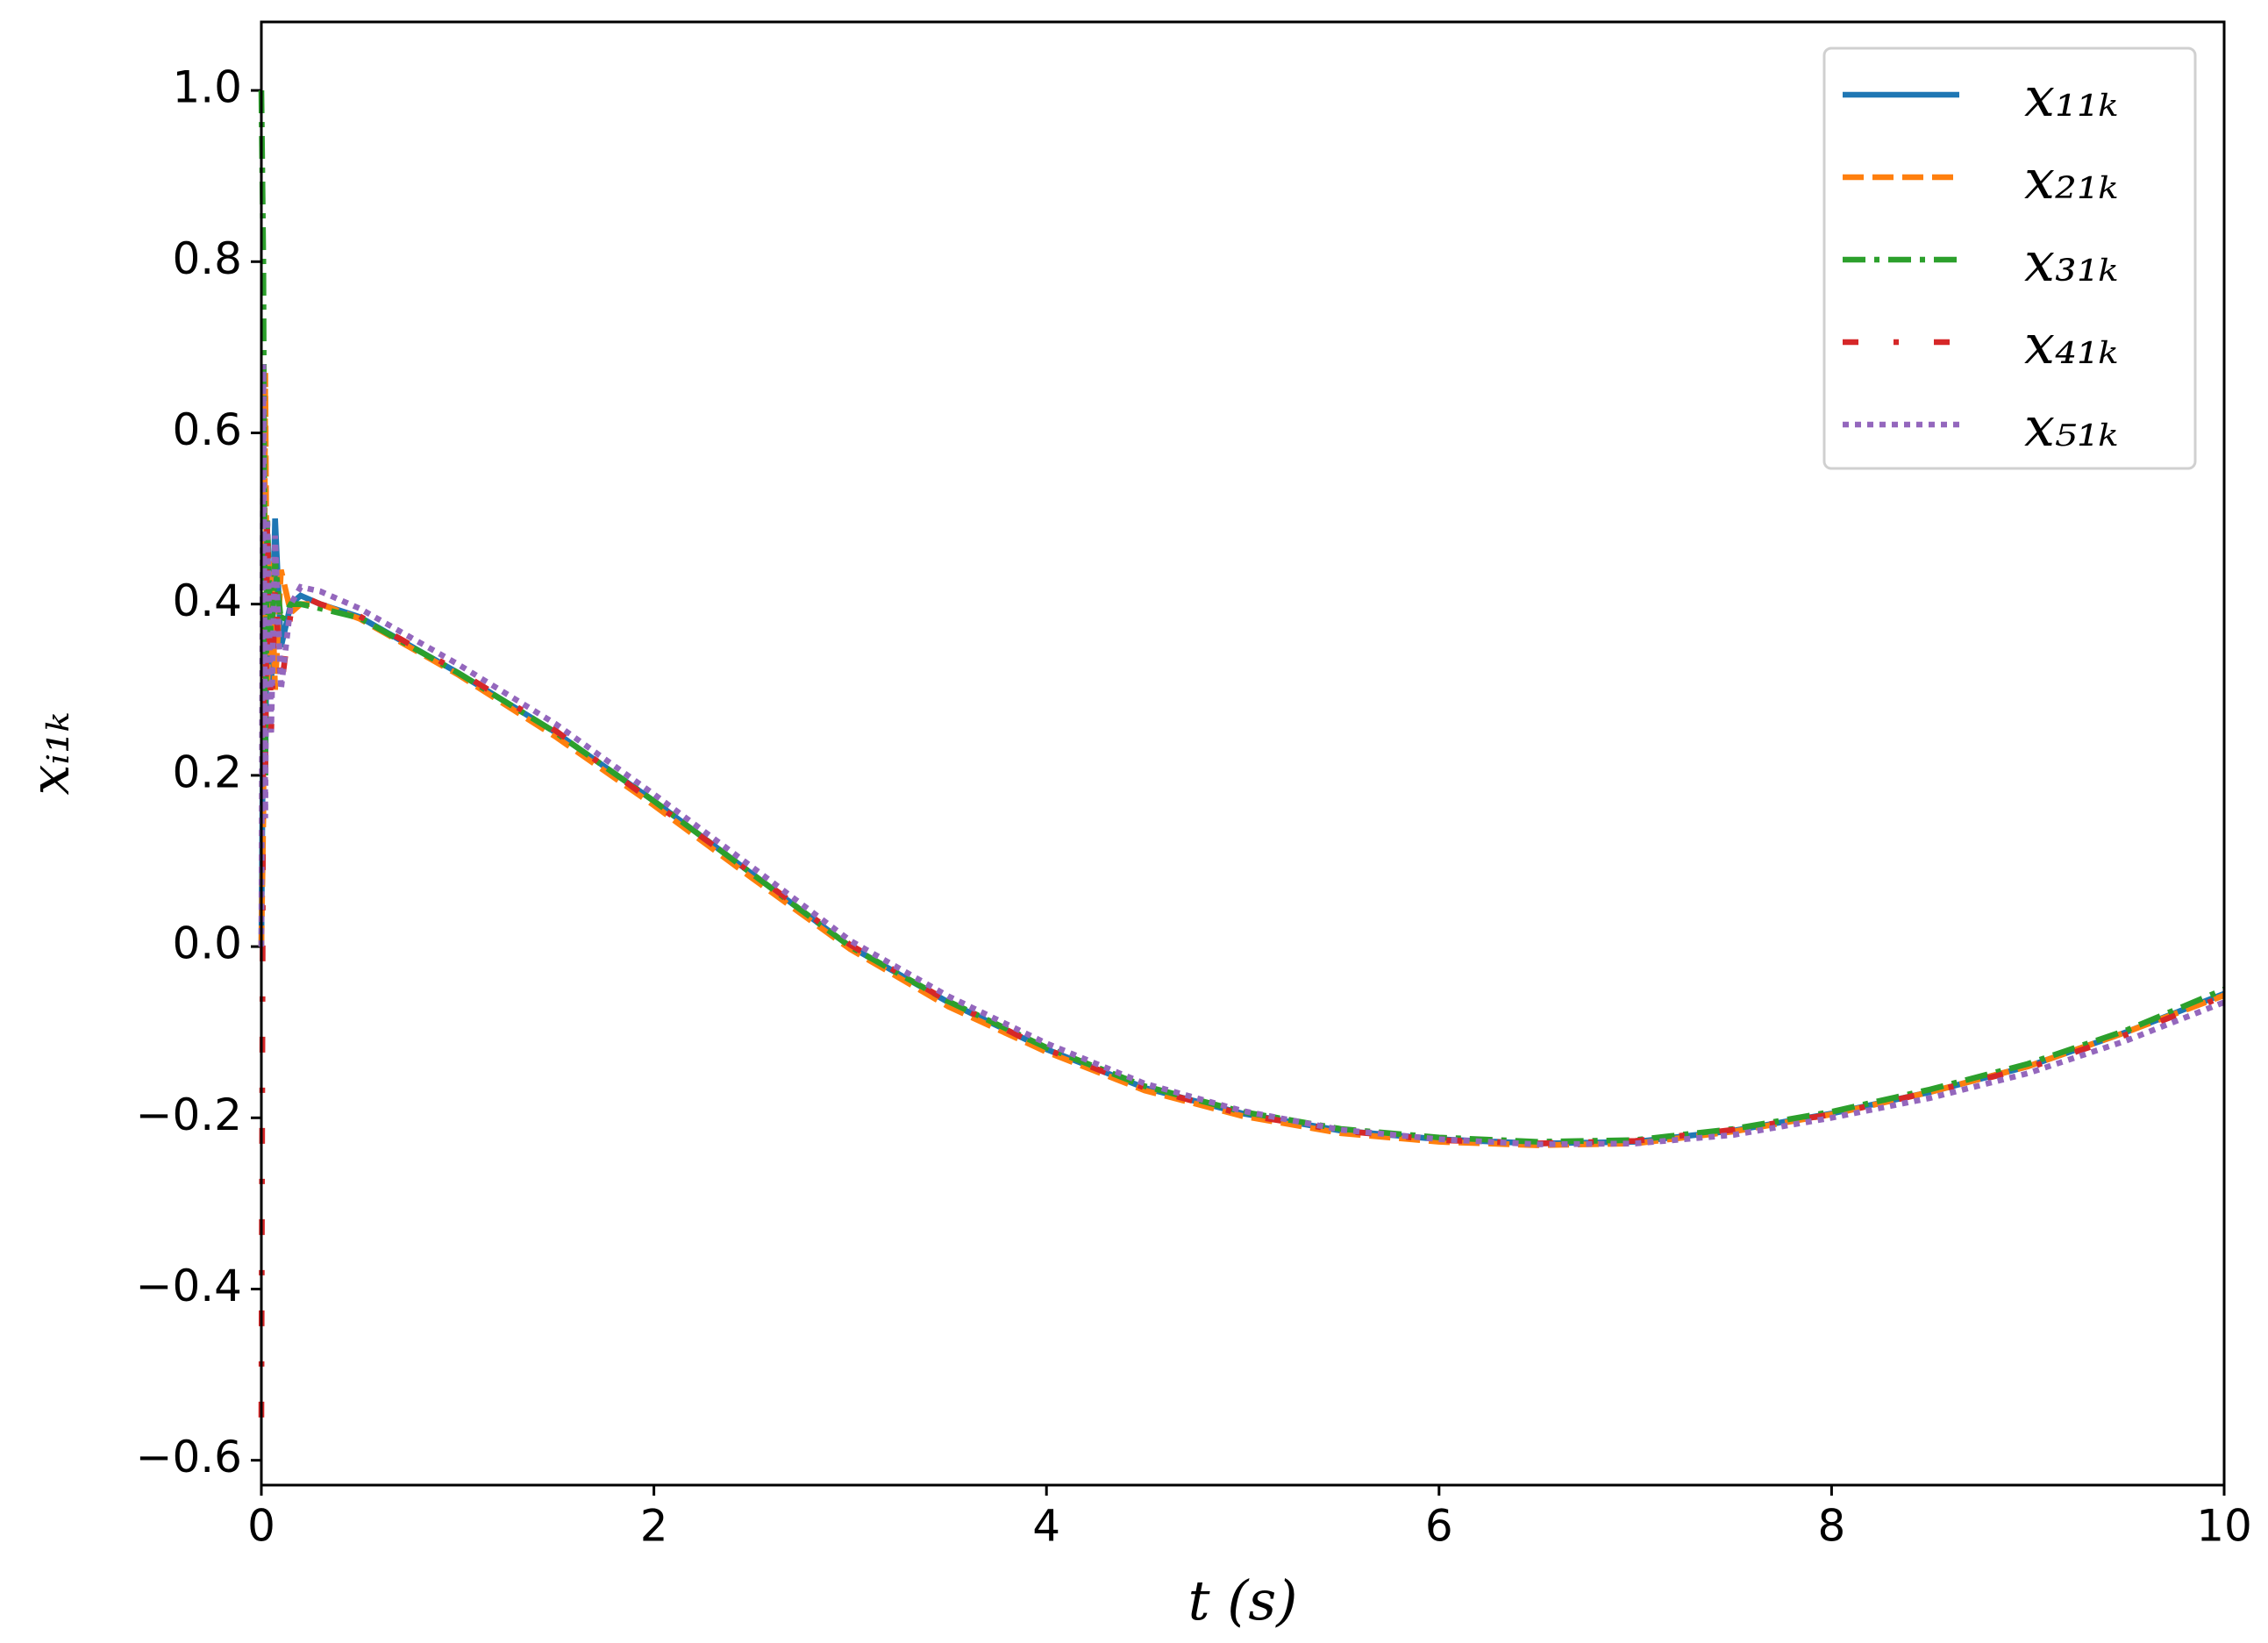  What do you see at coordinates (207, 87) in the screenshot?
I see `y-tick-label: 1.0` at bounding box center [207, 87].